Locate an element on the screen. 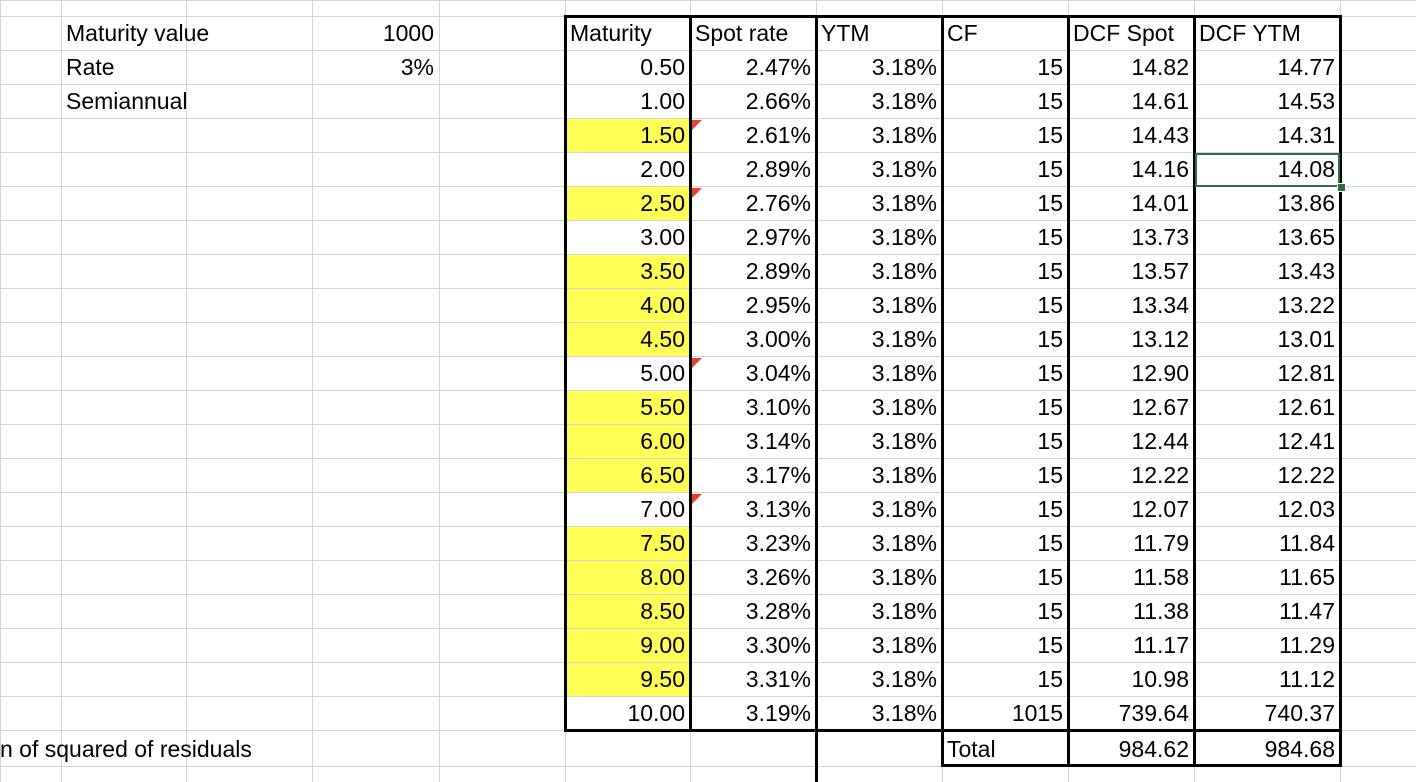 The height and width of the screenshot is (782, 1416). cell-dcf-ytm: 13.65 is located at coordinates (1306, 237).